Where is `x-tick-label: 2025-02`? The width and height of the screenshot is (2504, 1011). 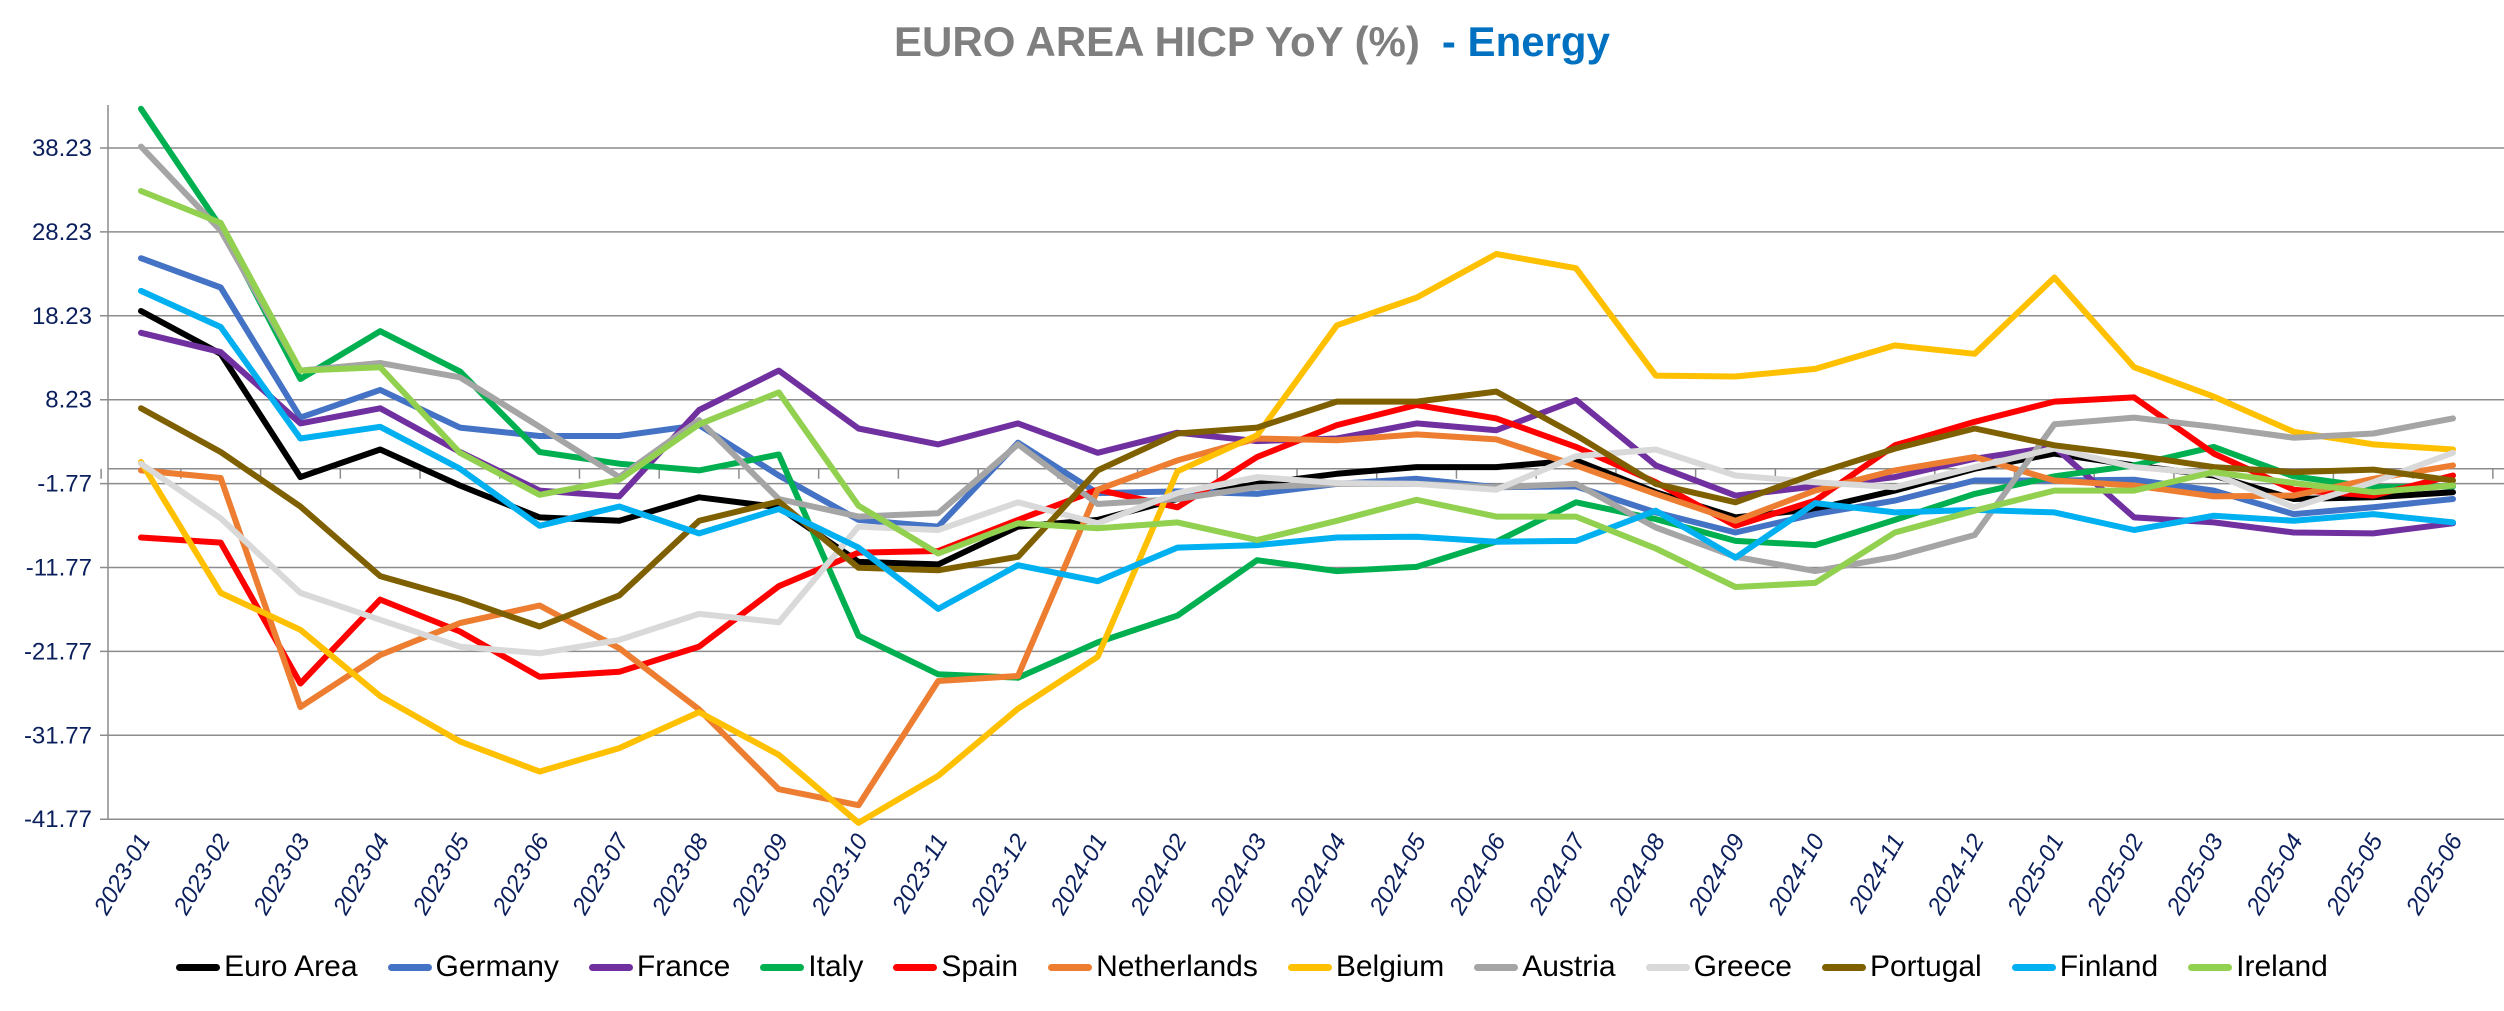 x-tick-label: 2025-02 is located at coordinates (2115, 875).